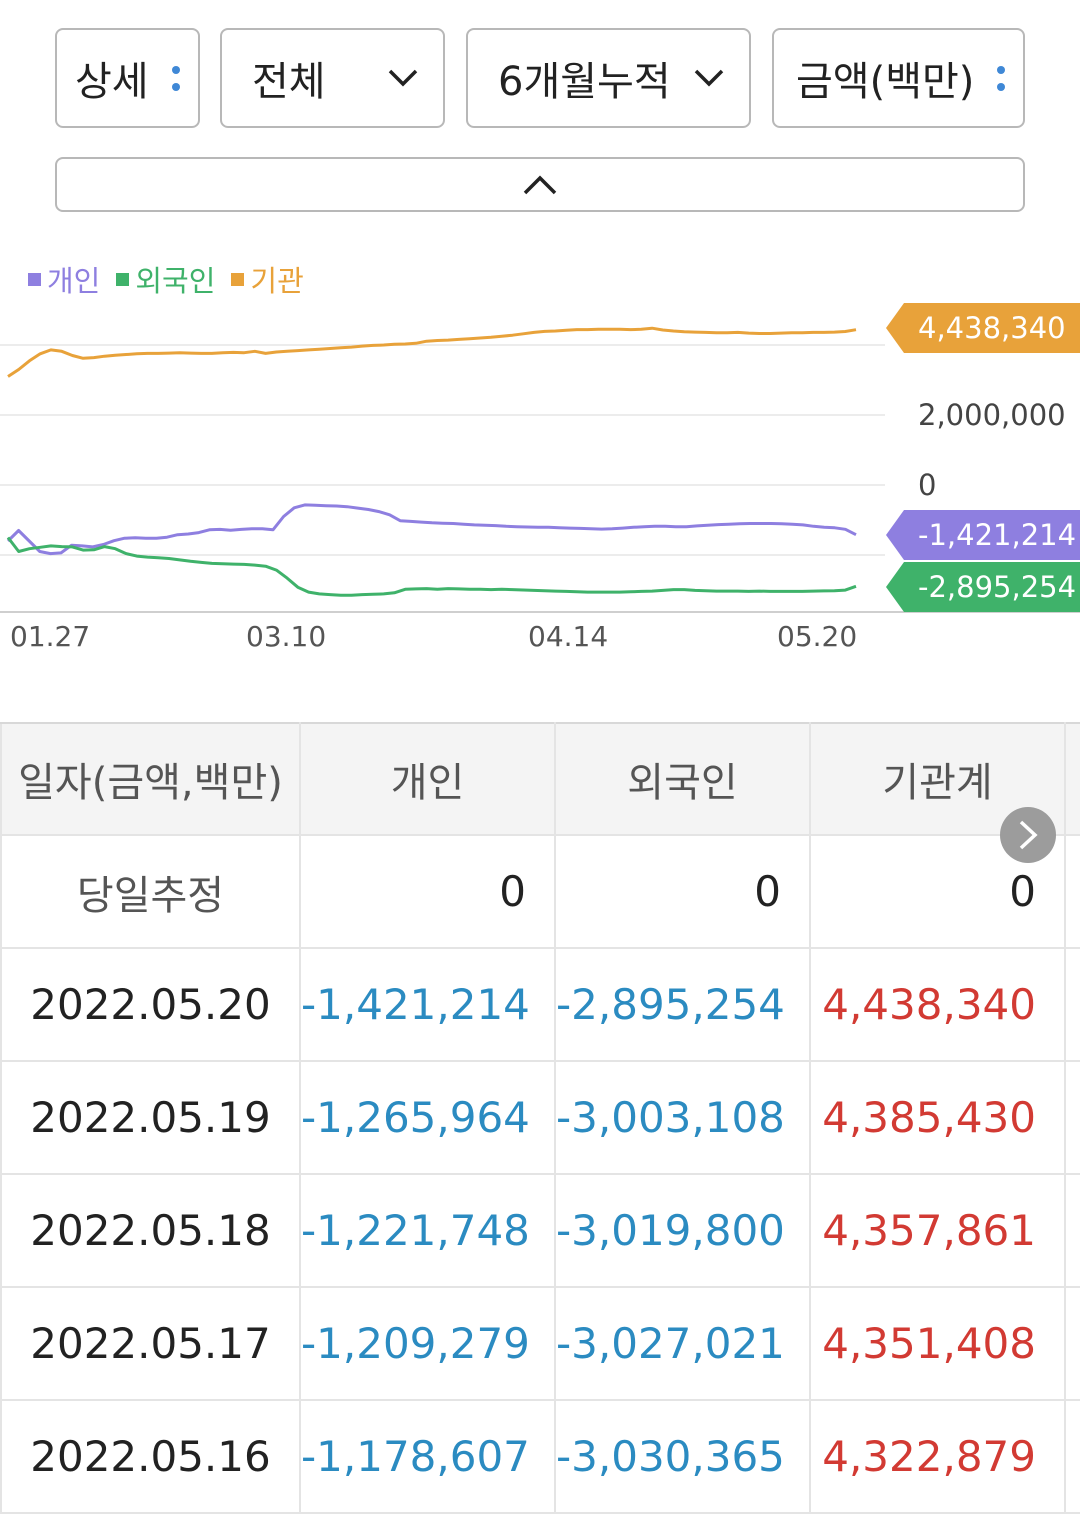 The image size is (1080, 1514). What do you see at coordinates (427, 891) in the screenshot?
I see `today-individual: 0` at bounding box center [427, 891].